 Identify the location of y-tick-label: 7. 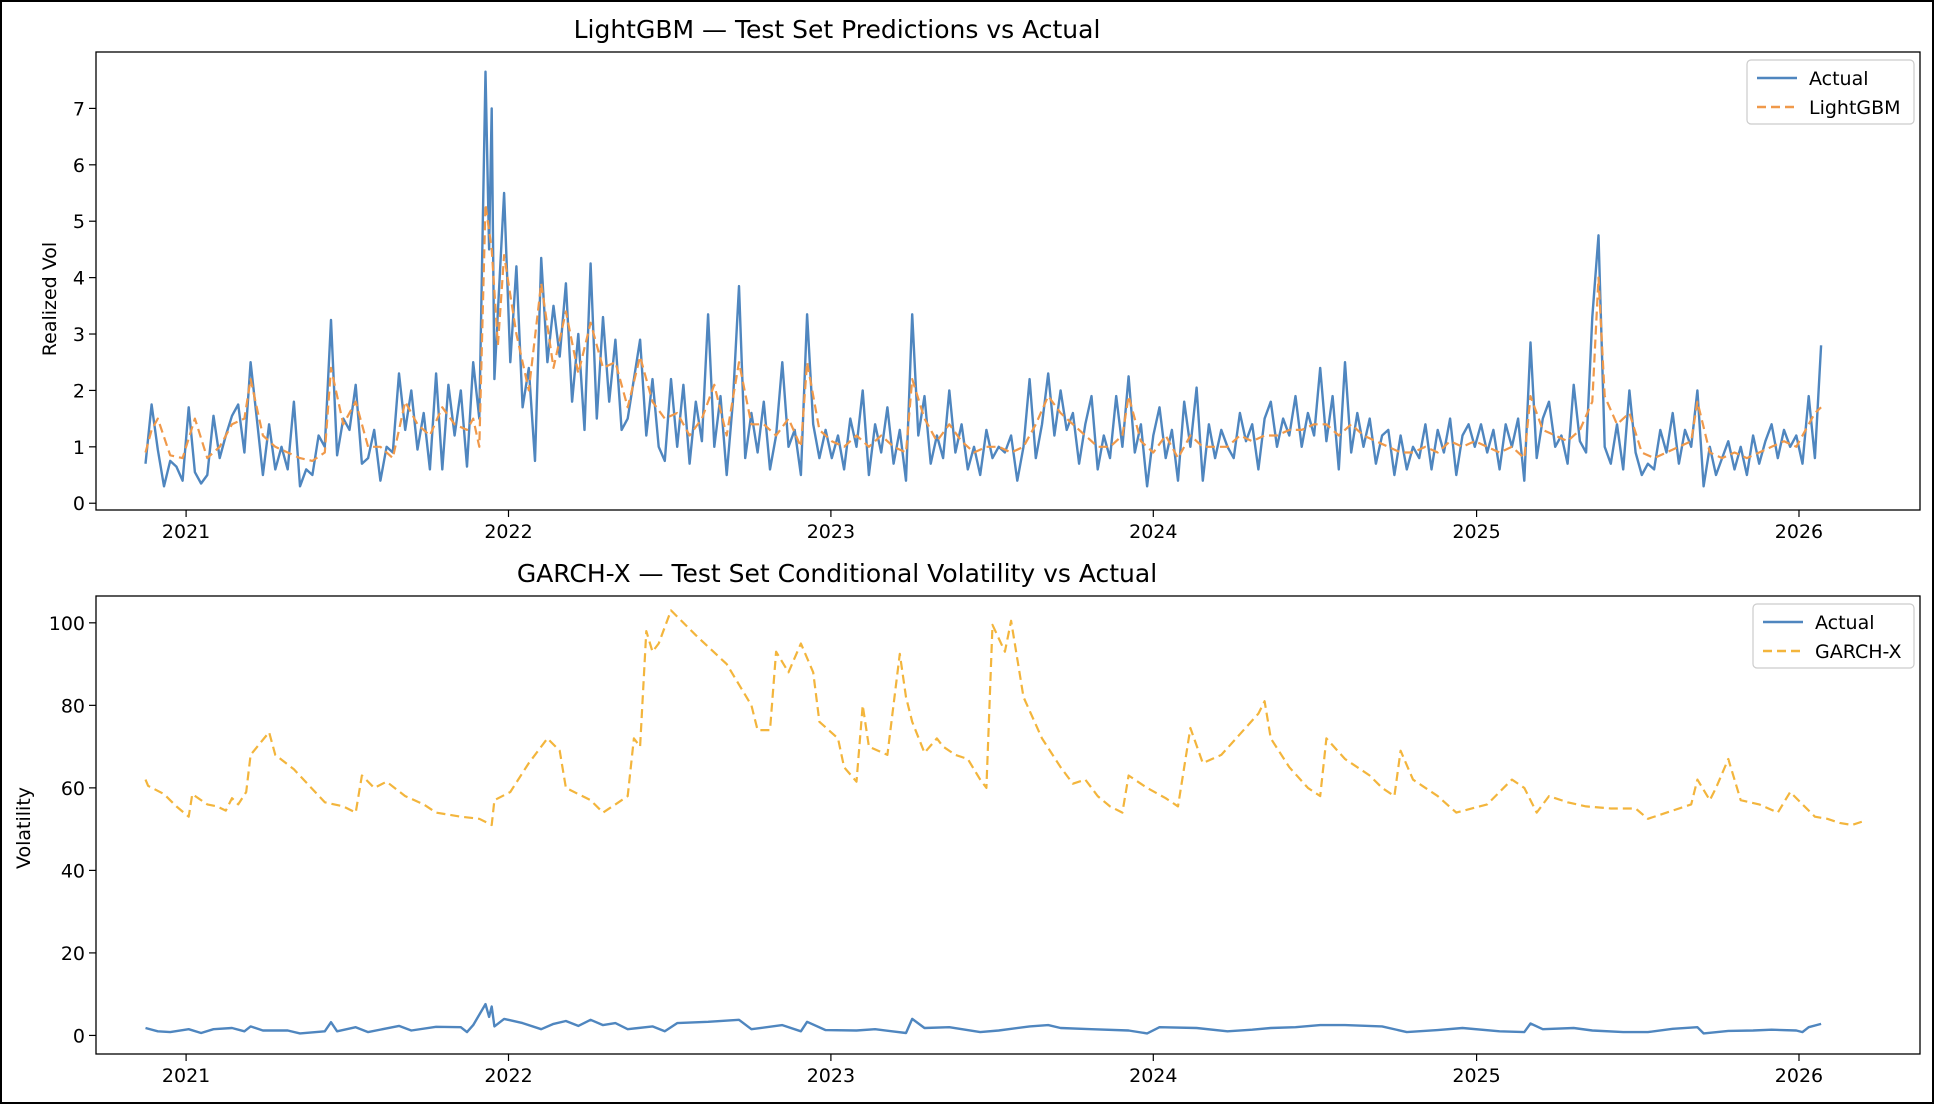
(79, 109).